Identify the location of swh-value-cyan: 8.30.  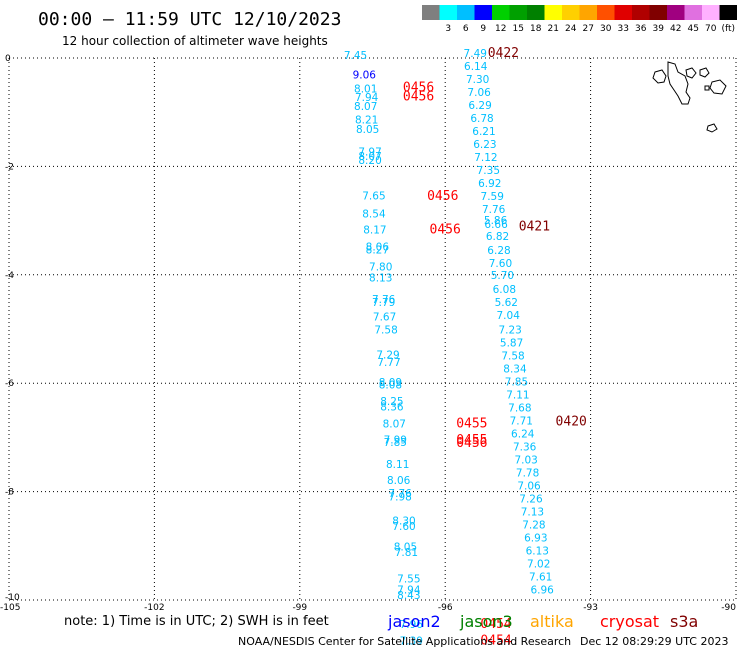
(403, 522).